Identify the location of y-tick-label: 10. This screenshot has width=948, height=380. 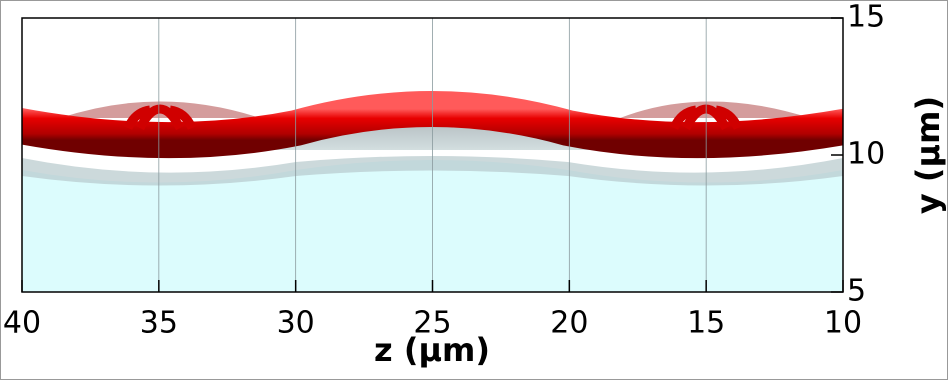
(866, 154).